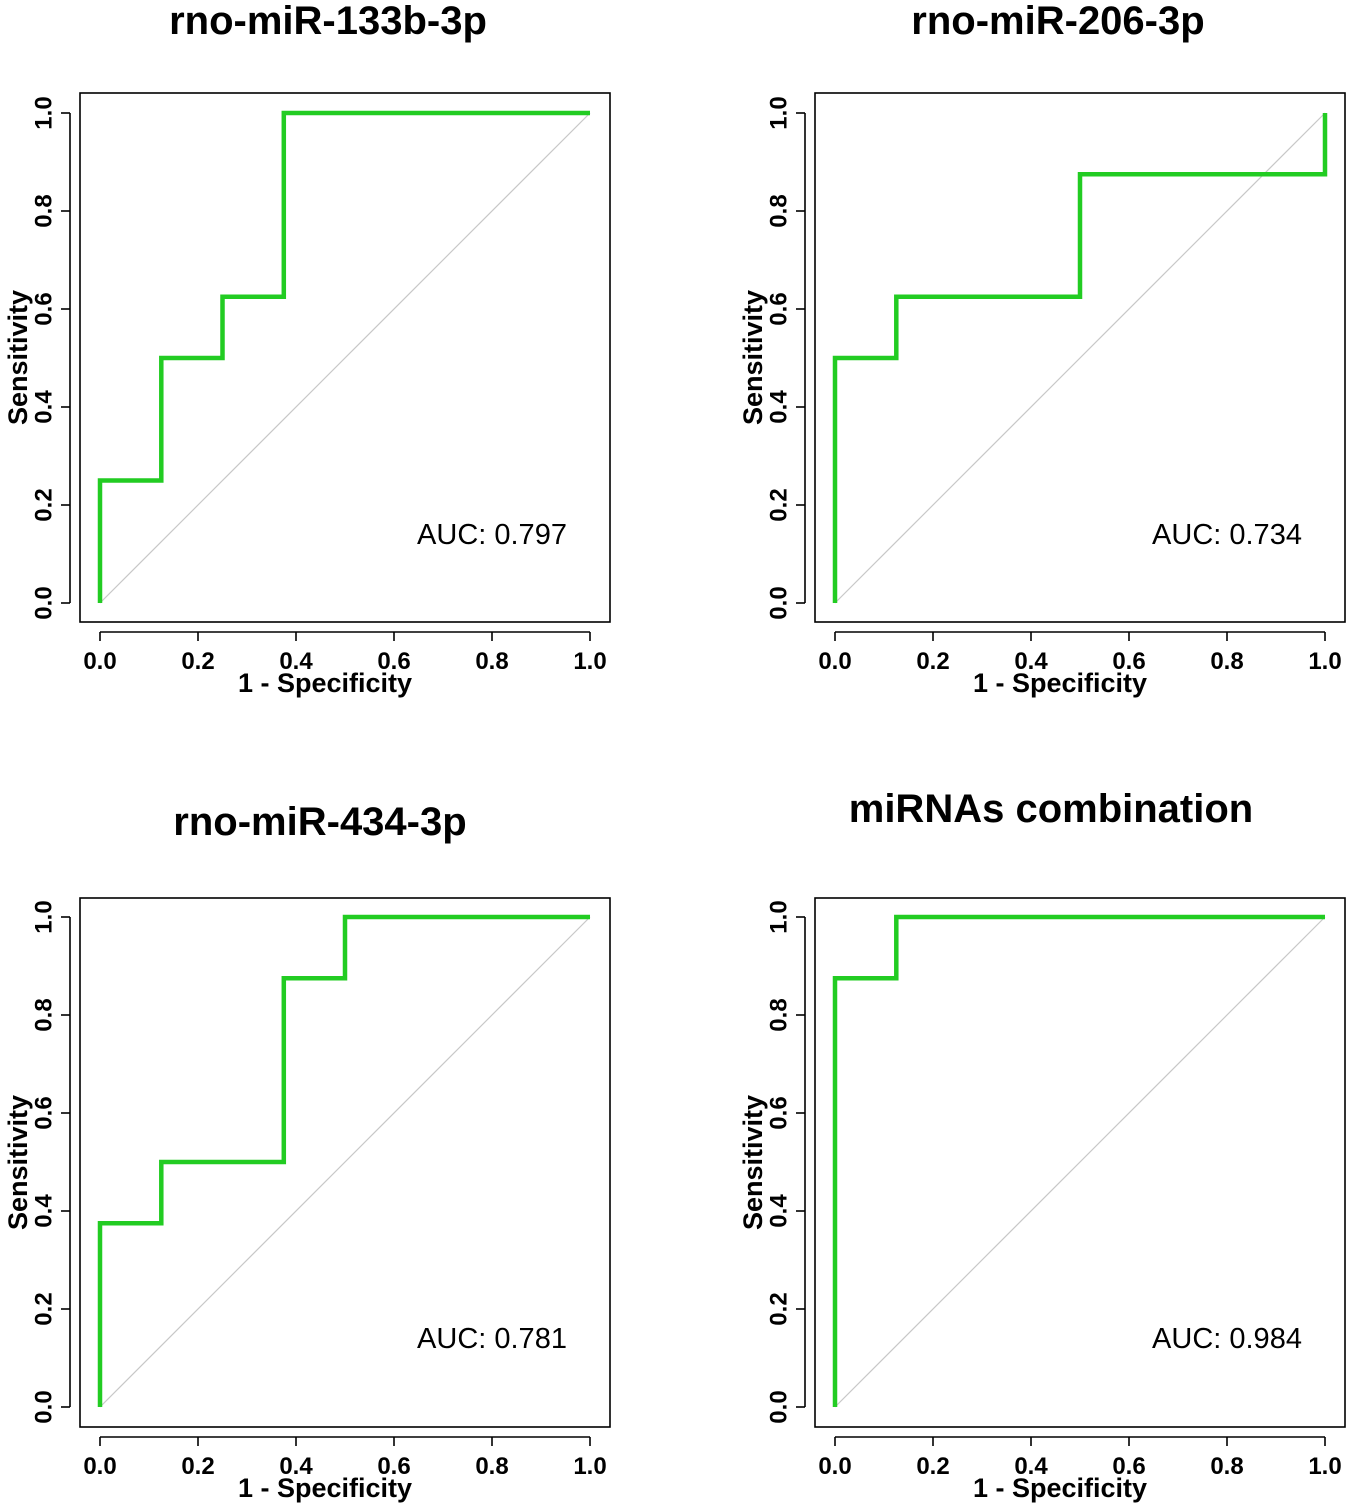 This screenshot has width=1350, height=1505. What do you see at coordinates (1227, 535) in the screenshot?
I see `auc-annotation: AUC: 0.734` at bounding box center [1227, 535].